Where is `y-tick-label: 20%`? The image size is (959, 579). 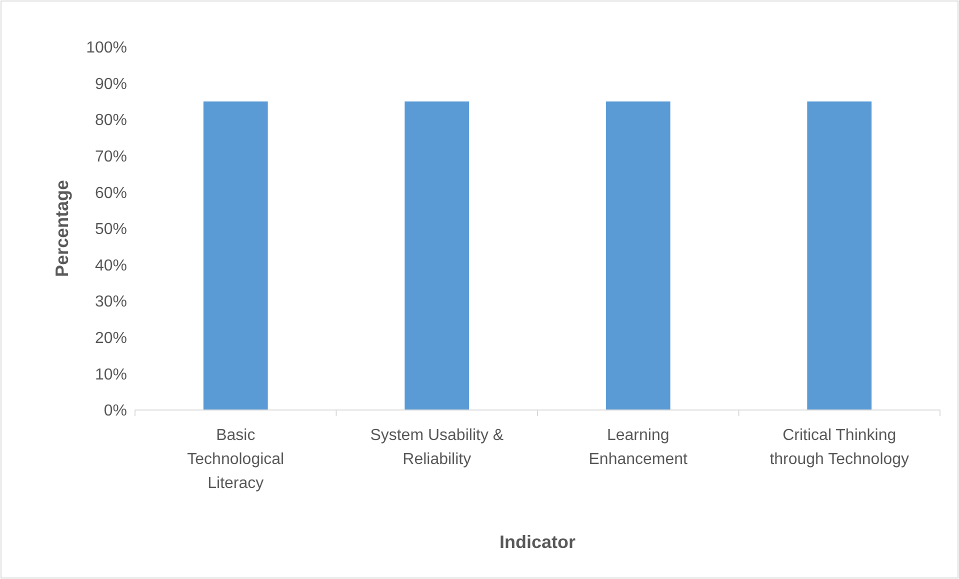 y-tick-label: 20% is located at coordinates (110, 338).